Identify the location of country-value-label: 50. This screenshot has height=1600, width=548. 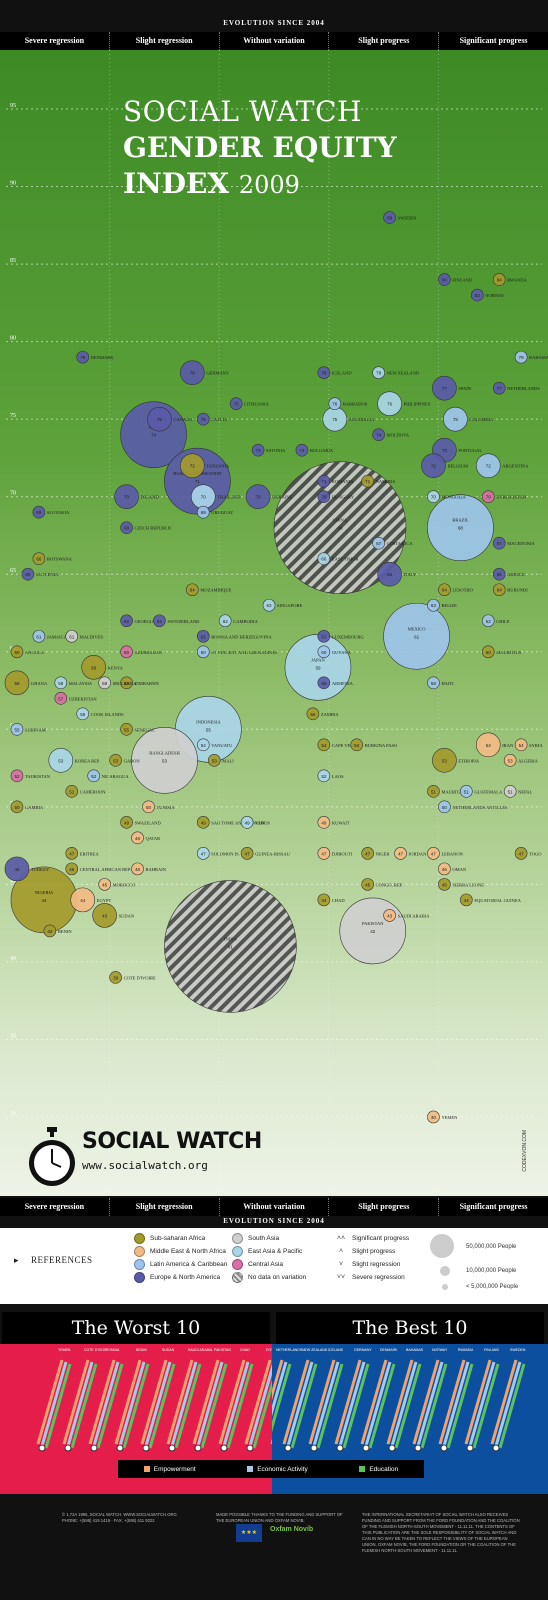
(17, 807).